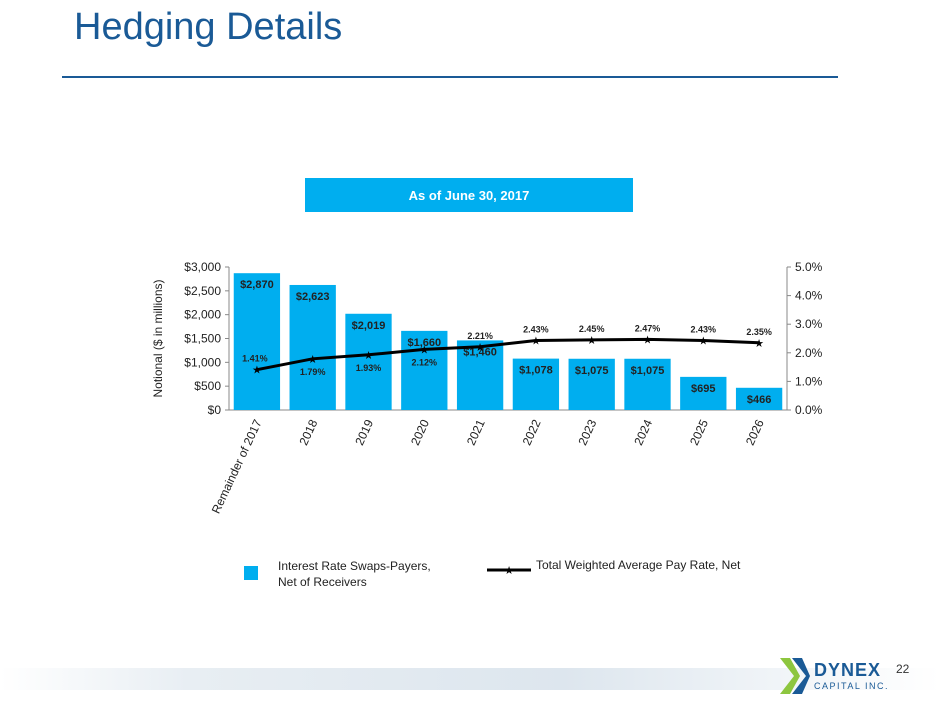 The height and width of the screenshot is (705, 940). What do you see at coordinates (237, 466) in the screenshot?
I see `x-tick-label: Remainder of 2017` at bounding box center [237, 466].